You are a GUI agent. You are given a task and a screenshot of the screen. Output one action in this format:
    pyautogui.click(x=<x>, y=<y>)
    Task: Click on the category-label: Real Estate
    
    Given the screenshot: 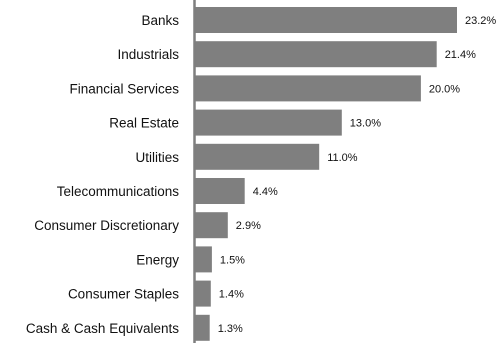 What is the action you would take?
    pyautogui.click(x=144, y=123)
    